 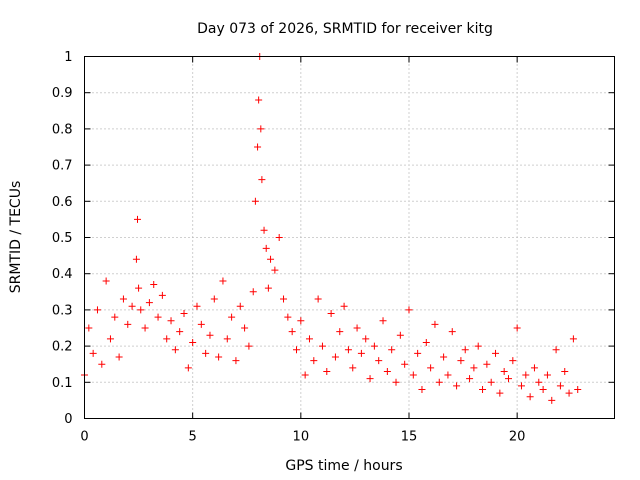 I want to click on y-tick-label: 0.8, so click(x=62, y=129).